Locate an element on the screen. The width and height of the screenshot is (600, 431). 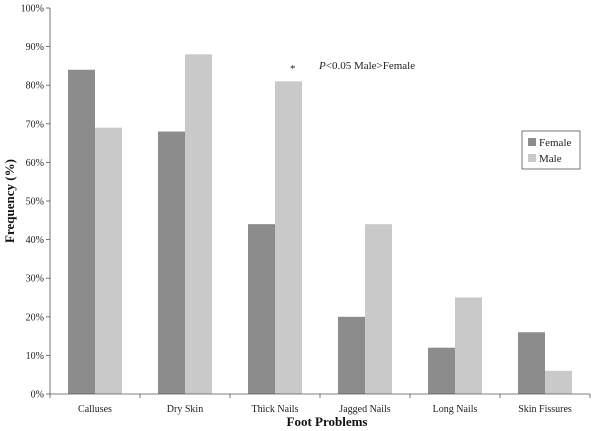
bar-female-skin-fissures is located at coordinates (531, 363).